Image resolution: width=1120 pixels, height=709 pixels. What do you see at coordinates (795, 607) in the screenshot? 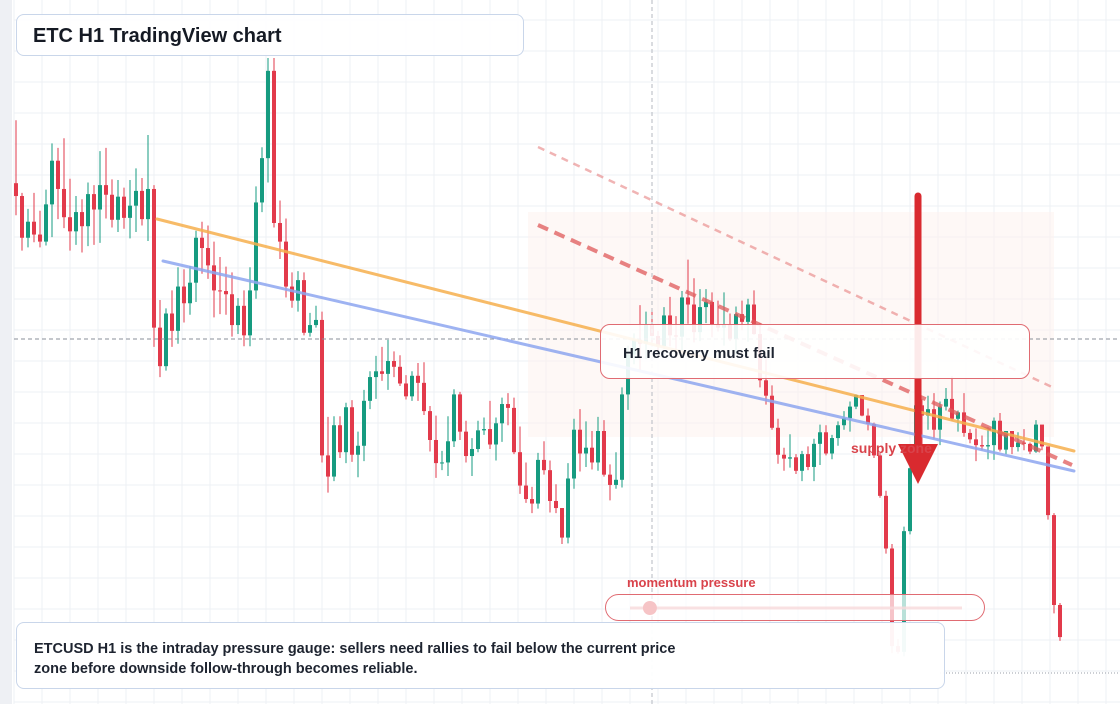
I see `gauge-card` at bounding box center [795, 607].